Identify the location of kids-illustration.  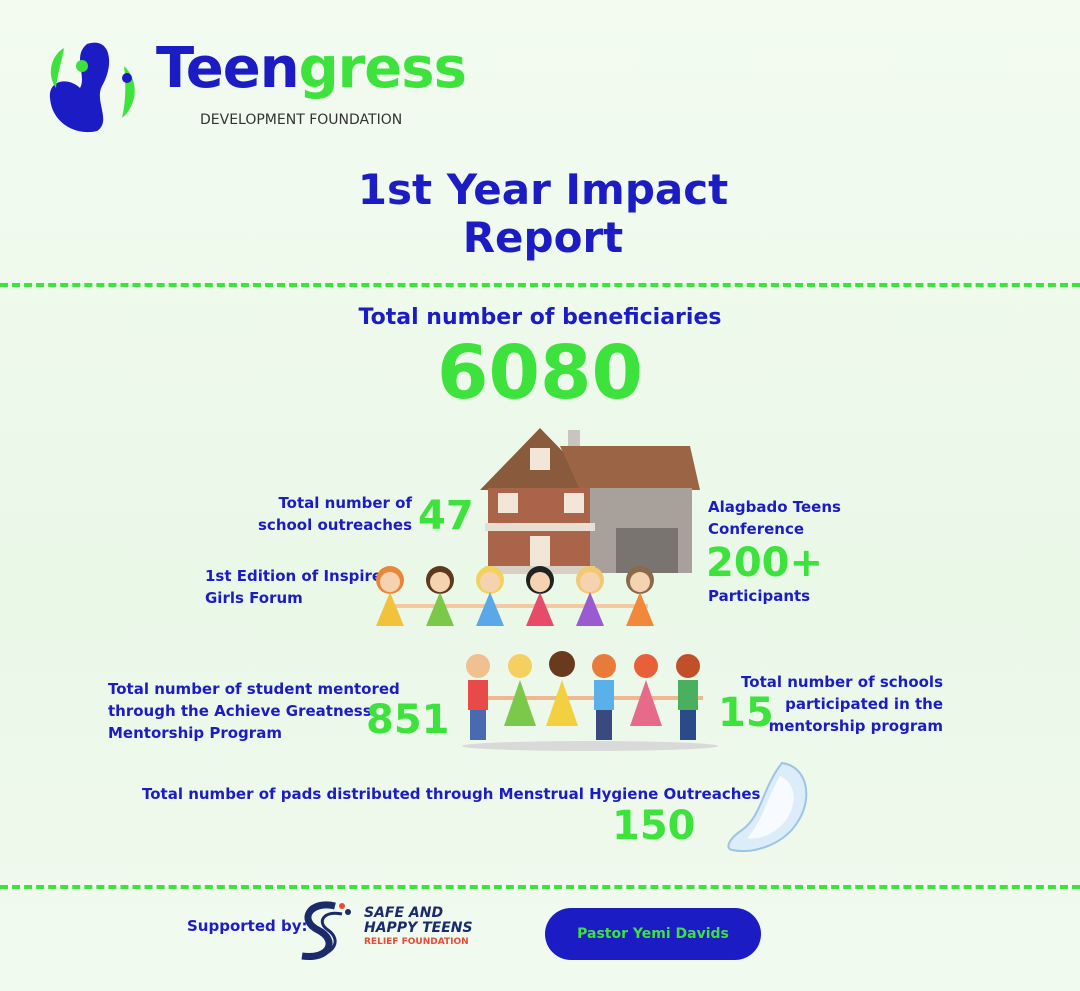
(590, 701).